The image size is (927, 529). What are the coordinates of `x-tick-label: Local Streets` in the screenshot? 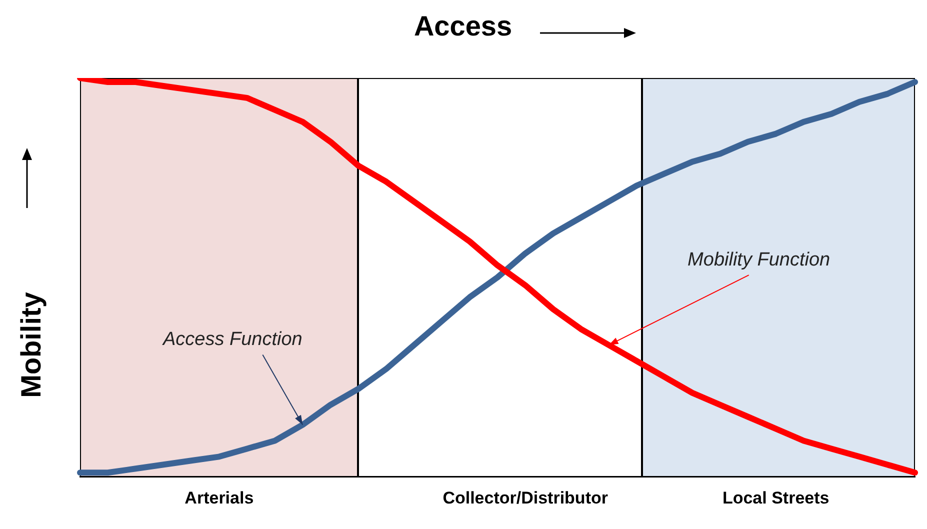 It's located at (776, 498).